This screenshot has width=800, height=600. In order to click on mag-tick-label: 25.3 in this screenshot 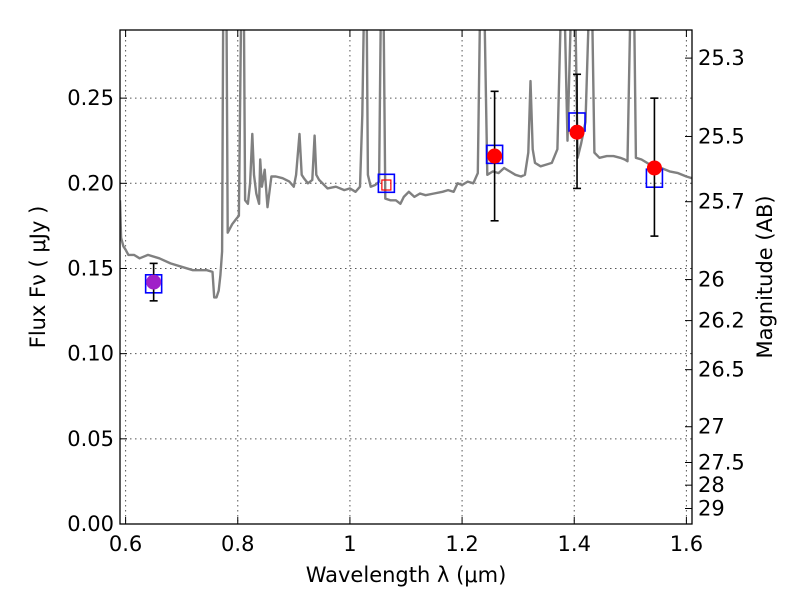, I will do `click(721, 58)`.